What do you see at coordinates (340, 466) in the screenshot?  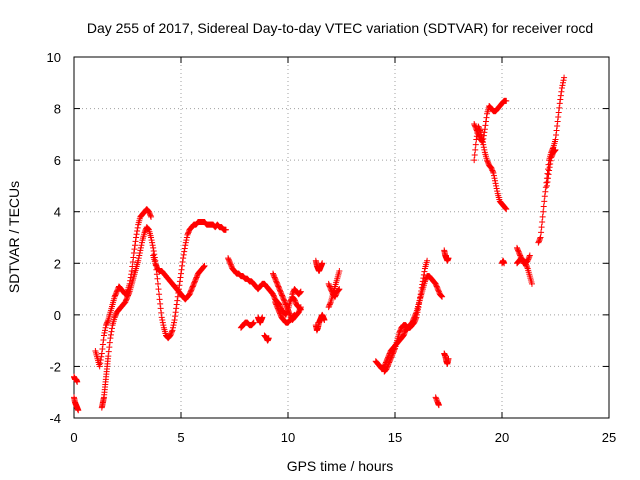 I see `x-axis-label: GPS time / hours` at bounding box center [340, 466].